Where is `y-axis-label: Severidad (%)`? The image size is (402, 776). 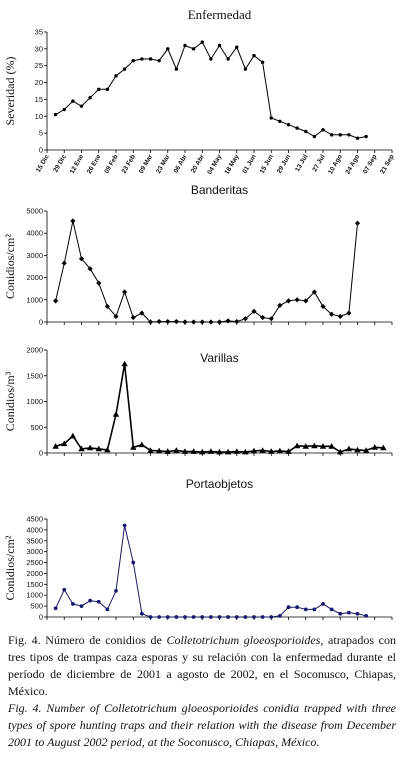 y-axis-label: Severidad (%) is located at coordinates (10, 91).